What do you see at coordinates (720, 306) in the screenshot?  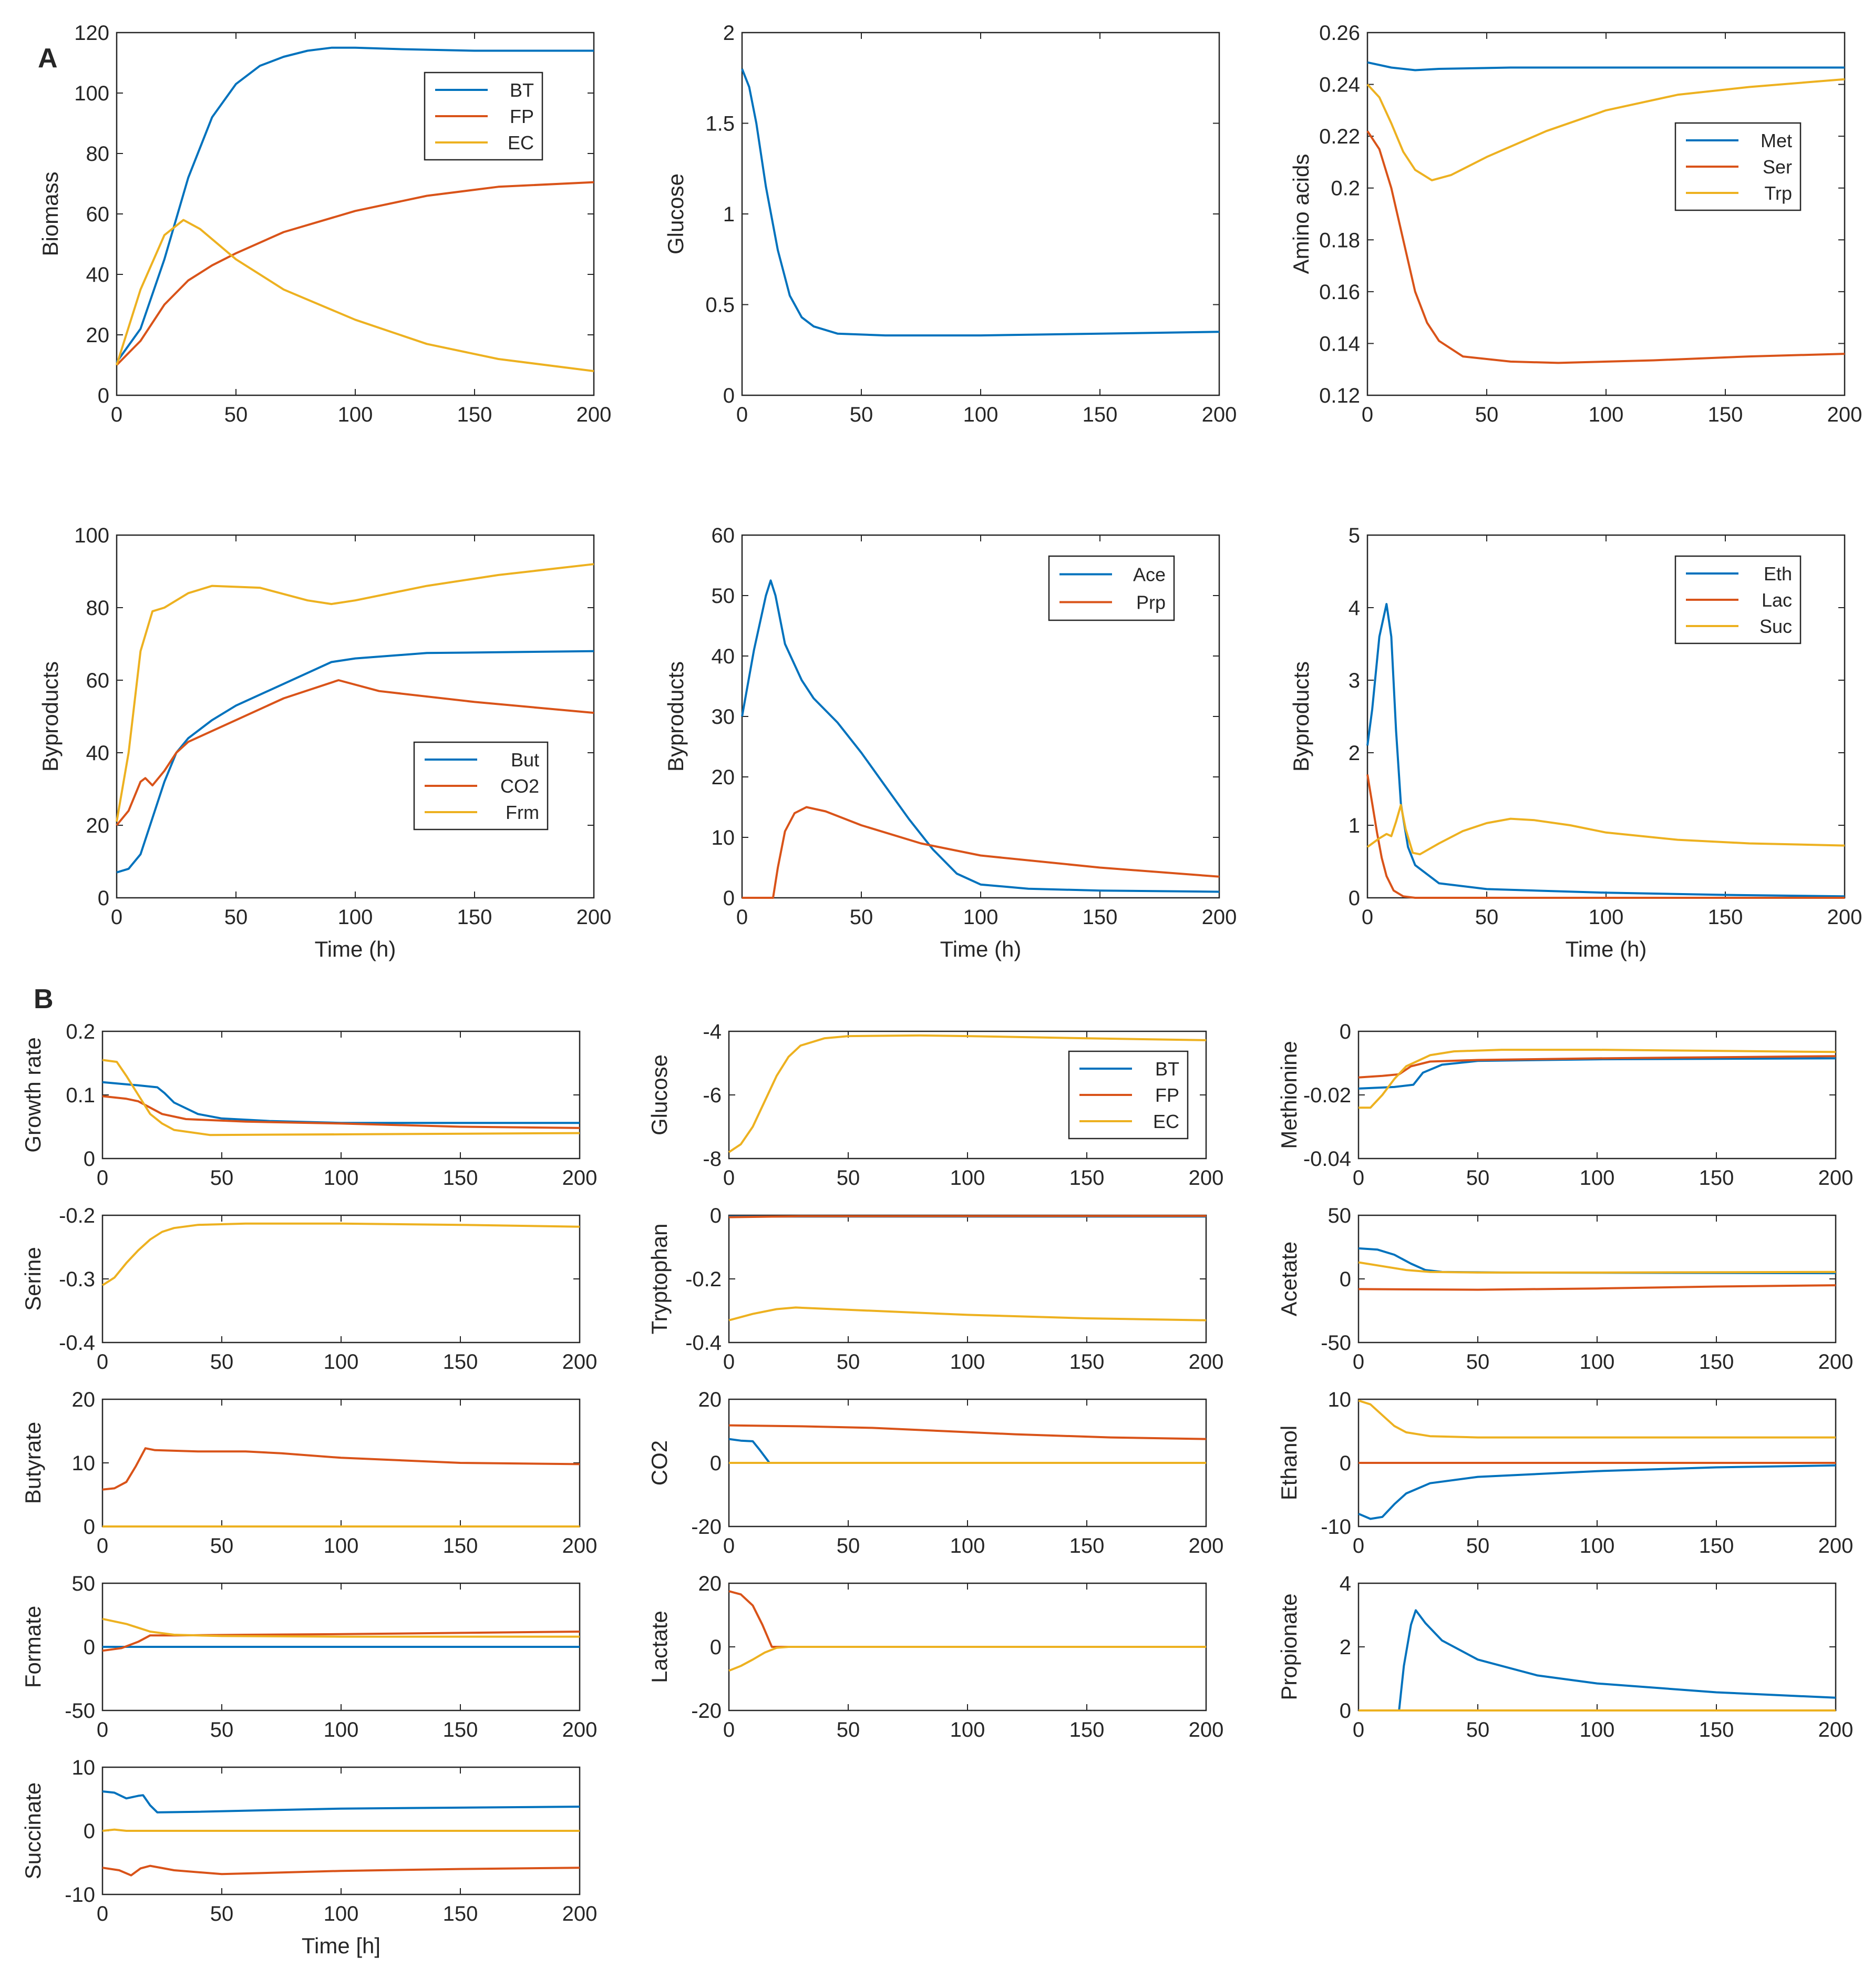 I see `y-tick-label: 0.5` at bounding box center [720, 306].